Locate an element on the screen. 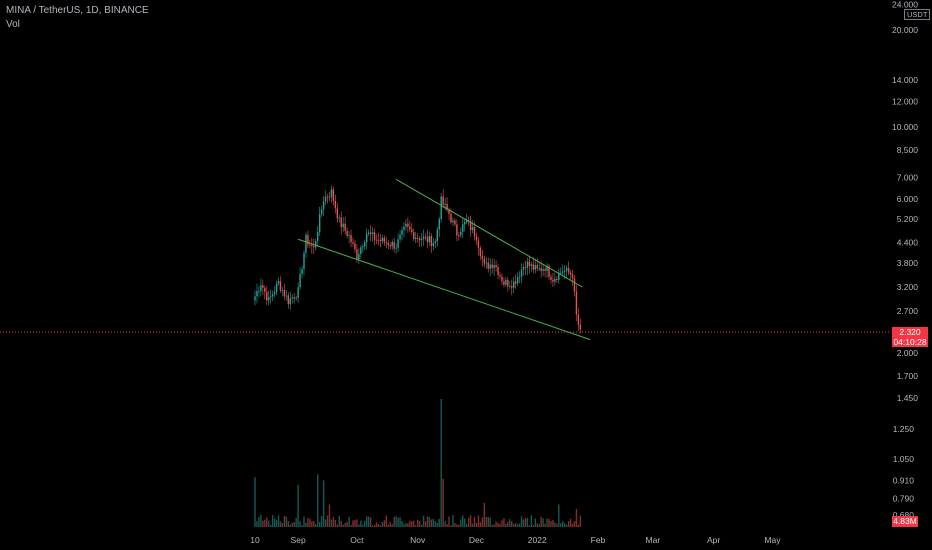 Image resolution: width=932 pixels, height=550 pixels. time-axis: 10 Sep Oct Nov Dec 2022 Feb Mar Apr May is located at coordinates (515, 540).